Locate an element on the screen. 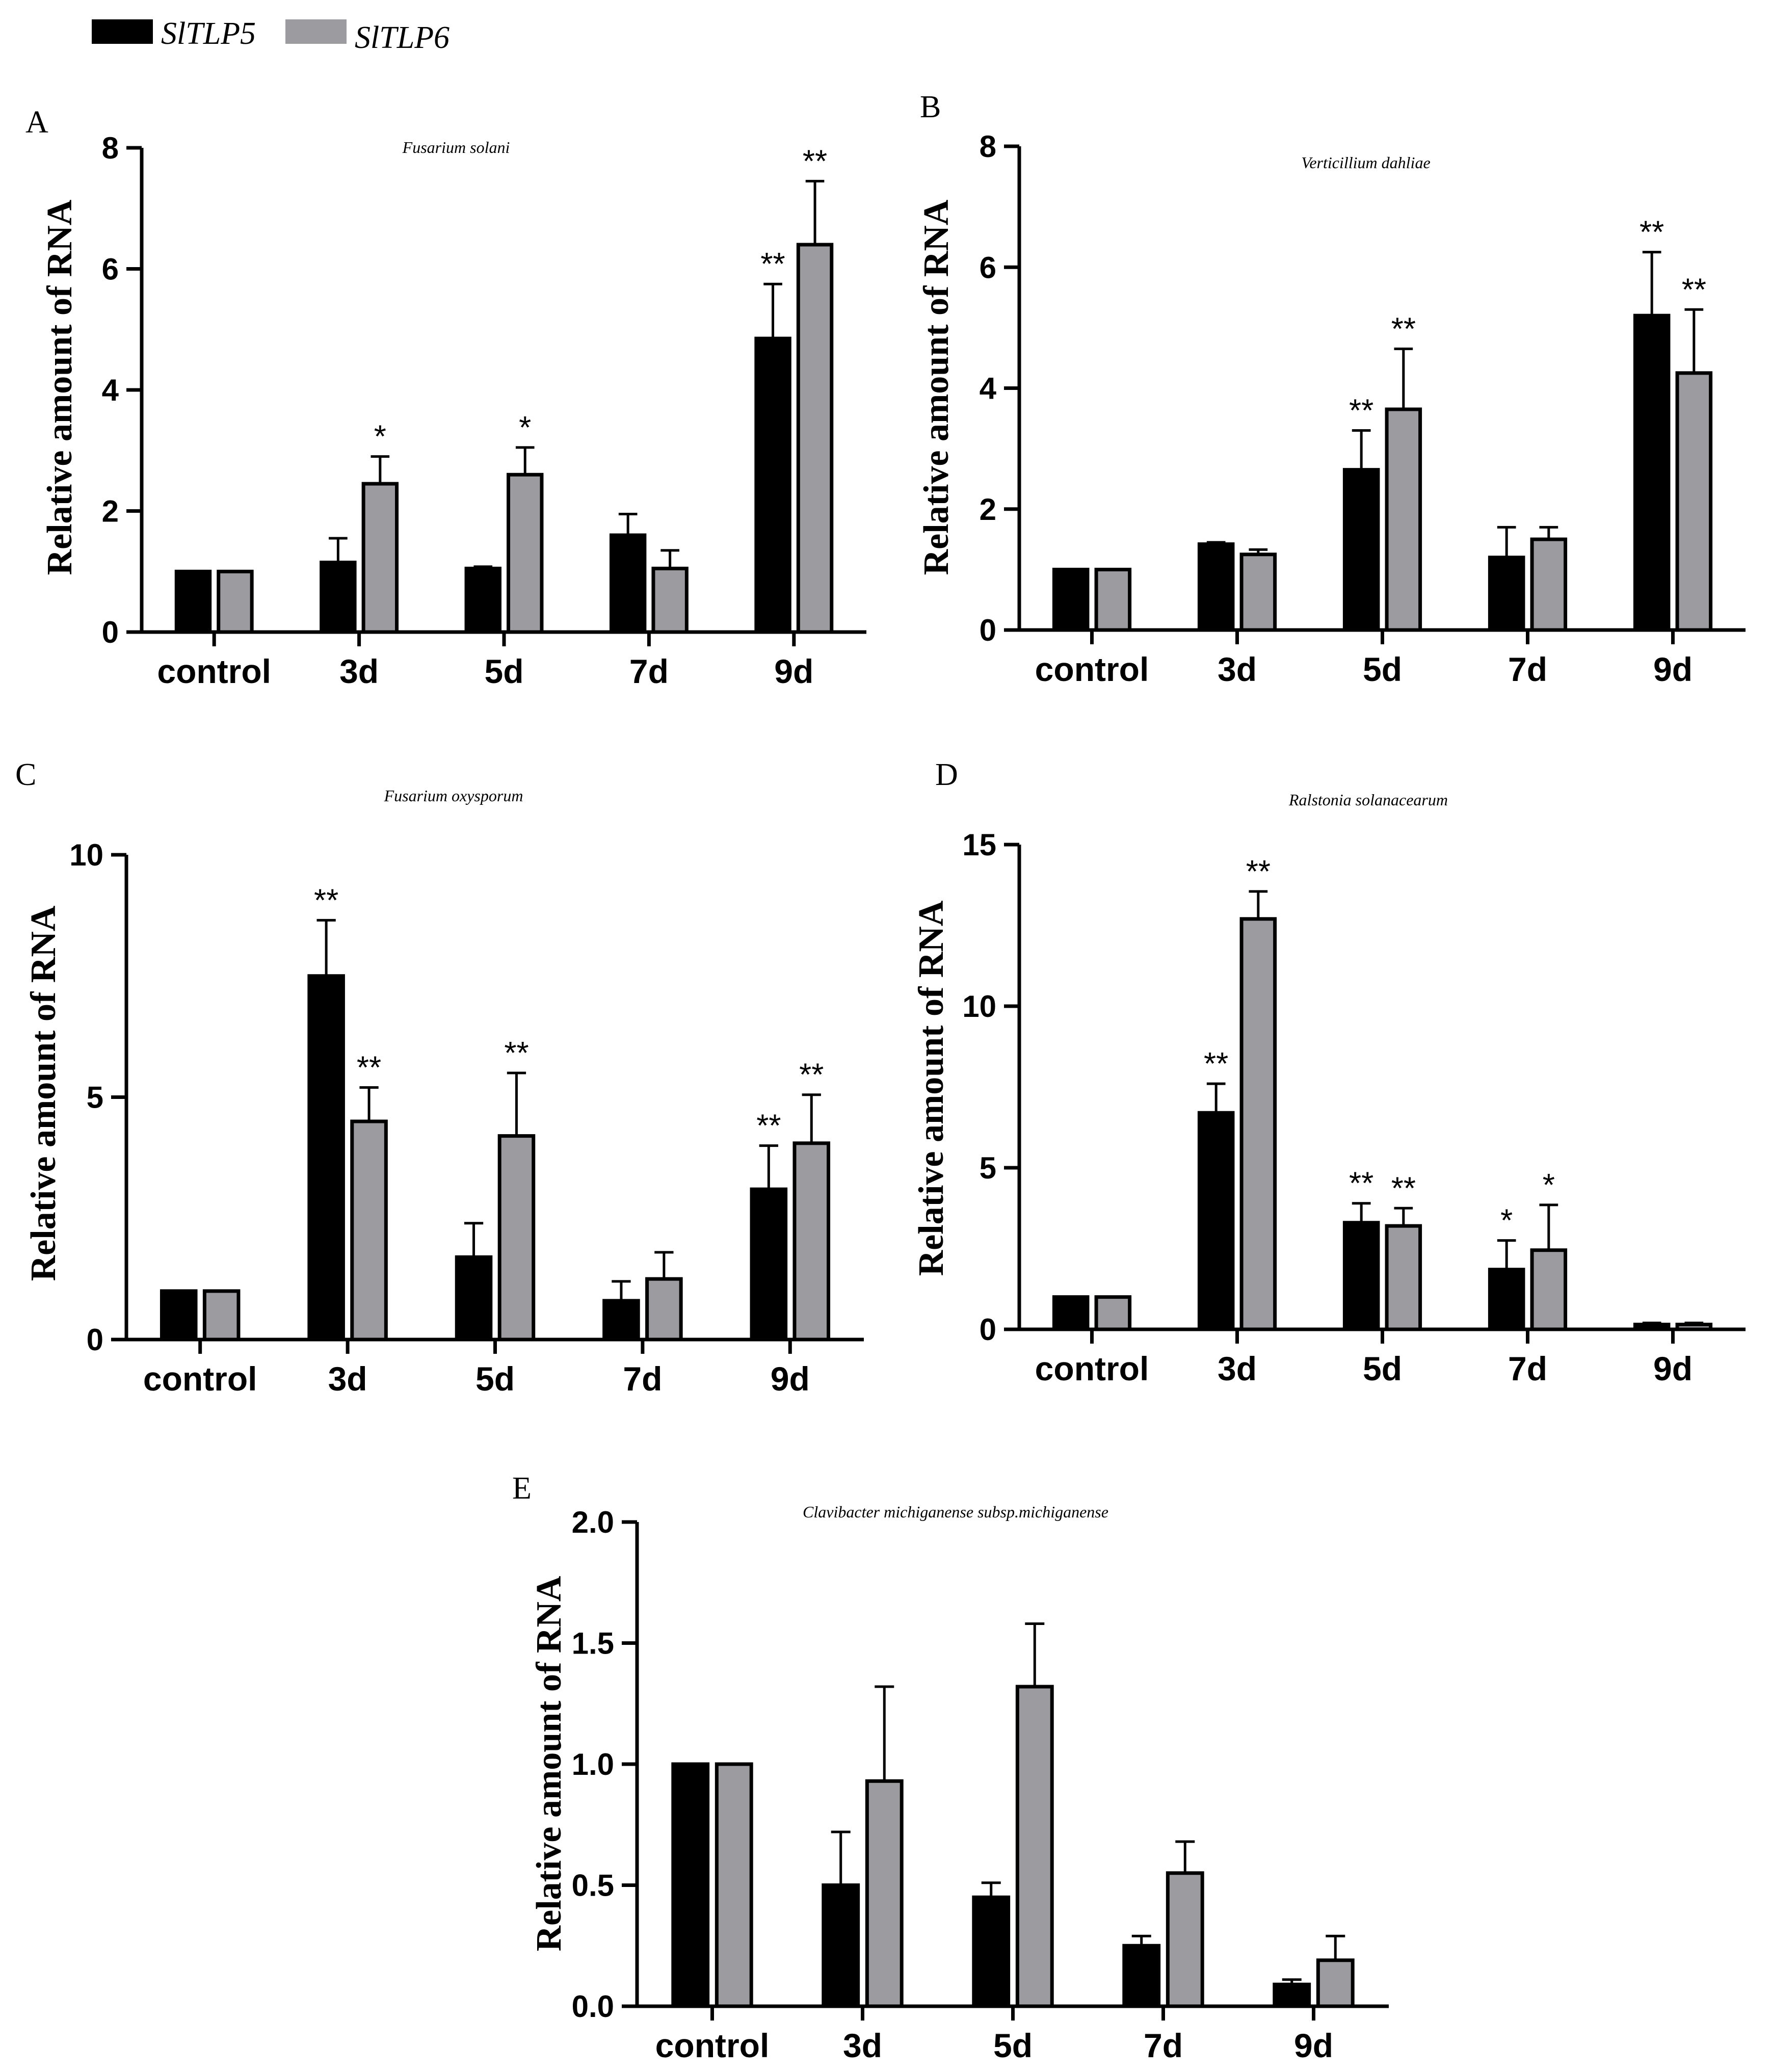  y-tick-label: 2 is located at coordinates (111, 511).